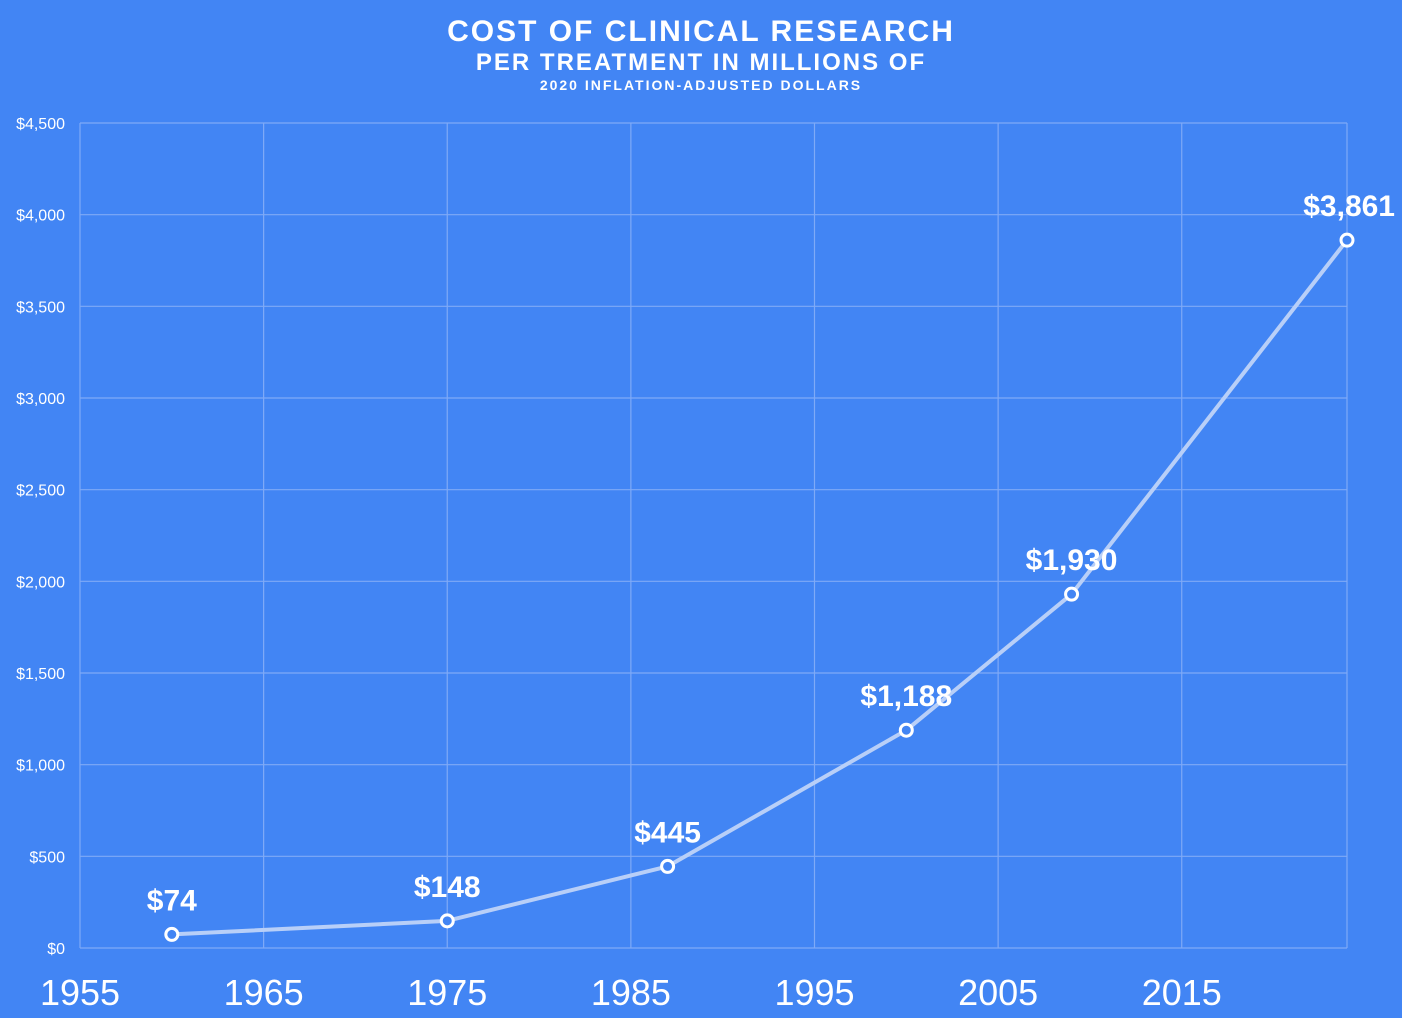 This screenshot has height=1018, width=1402. Describe the element at coordinates (1072, 560) in the screenshot. I see `data-label: $1,930` at that location.